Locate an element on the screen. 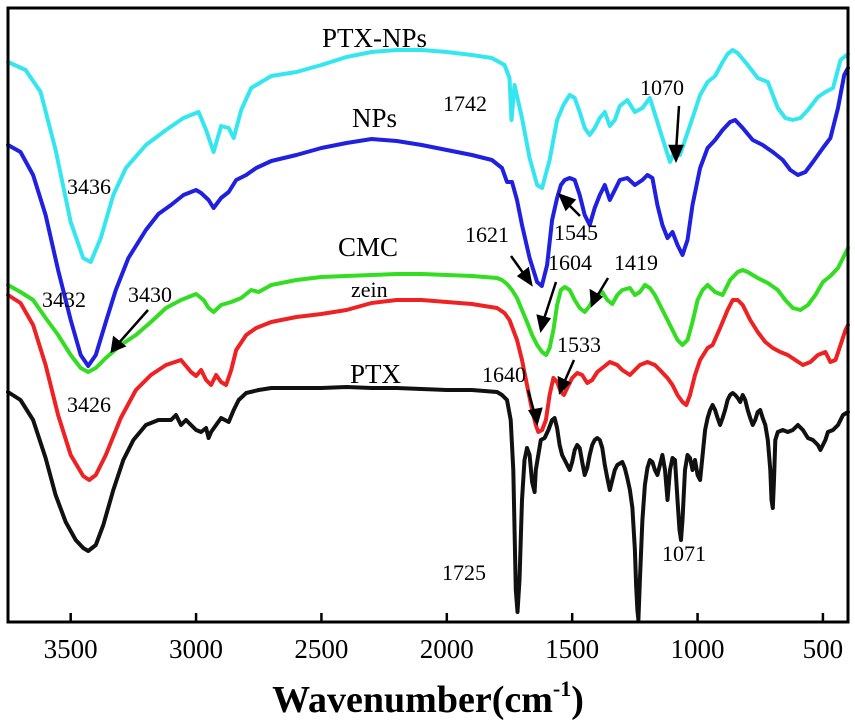  peak-label-1742: 1742 is located at coordinates (465, 103).